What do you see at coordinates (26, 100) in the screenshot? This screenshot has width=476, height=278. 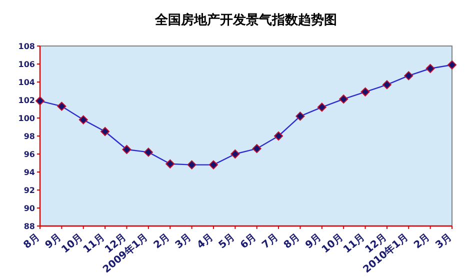 I see `y-tick-label: 102` at bounding box center [26, 100].